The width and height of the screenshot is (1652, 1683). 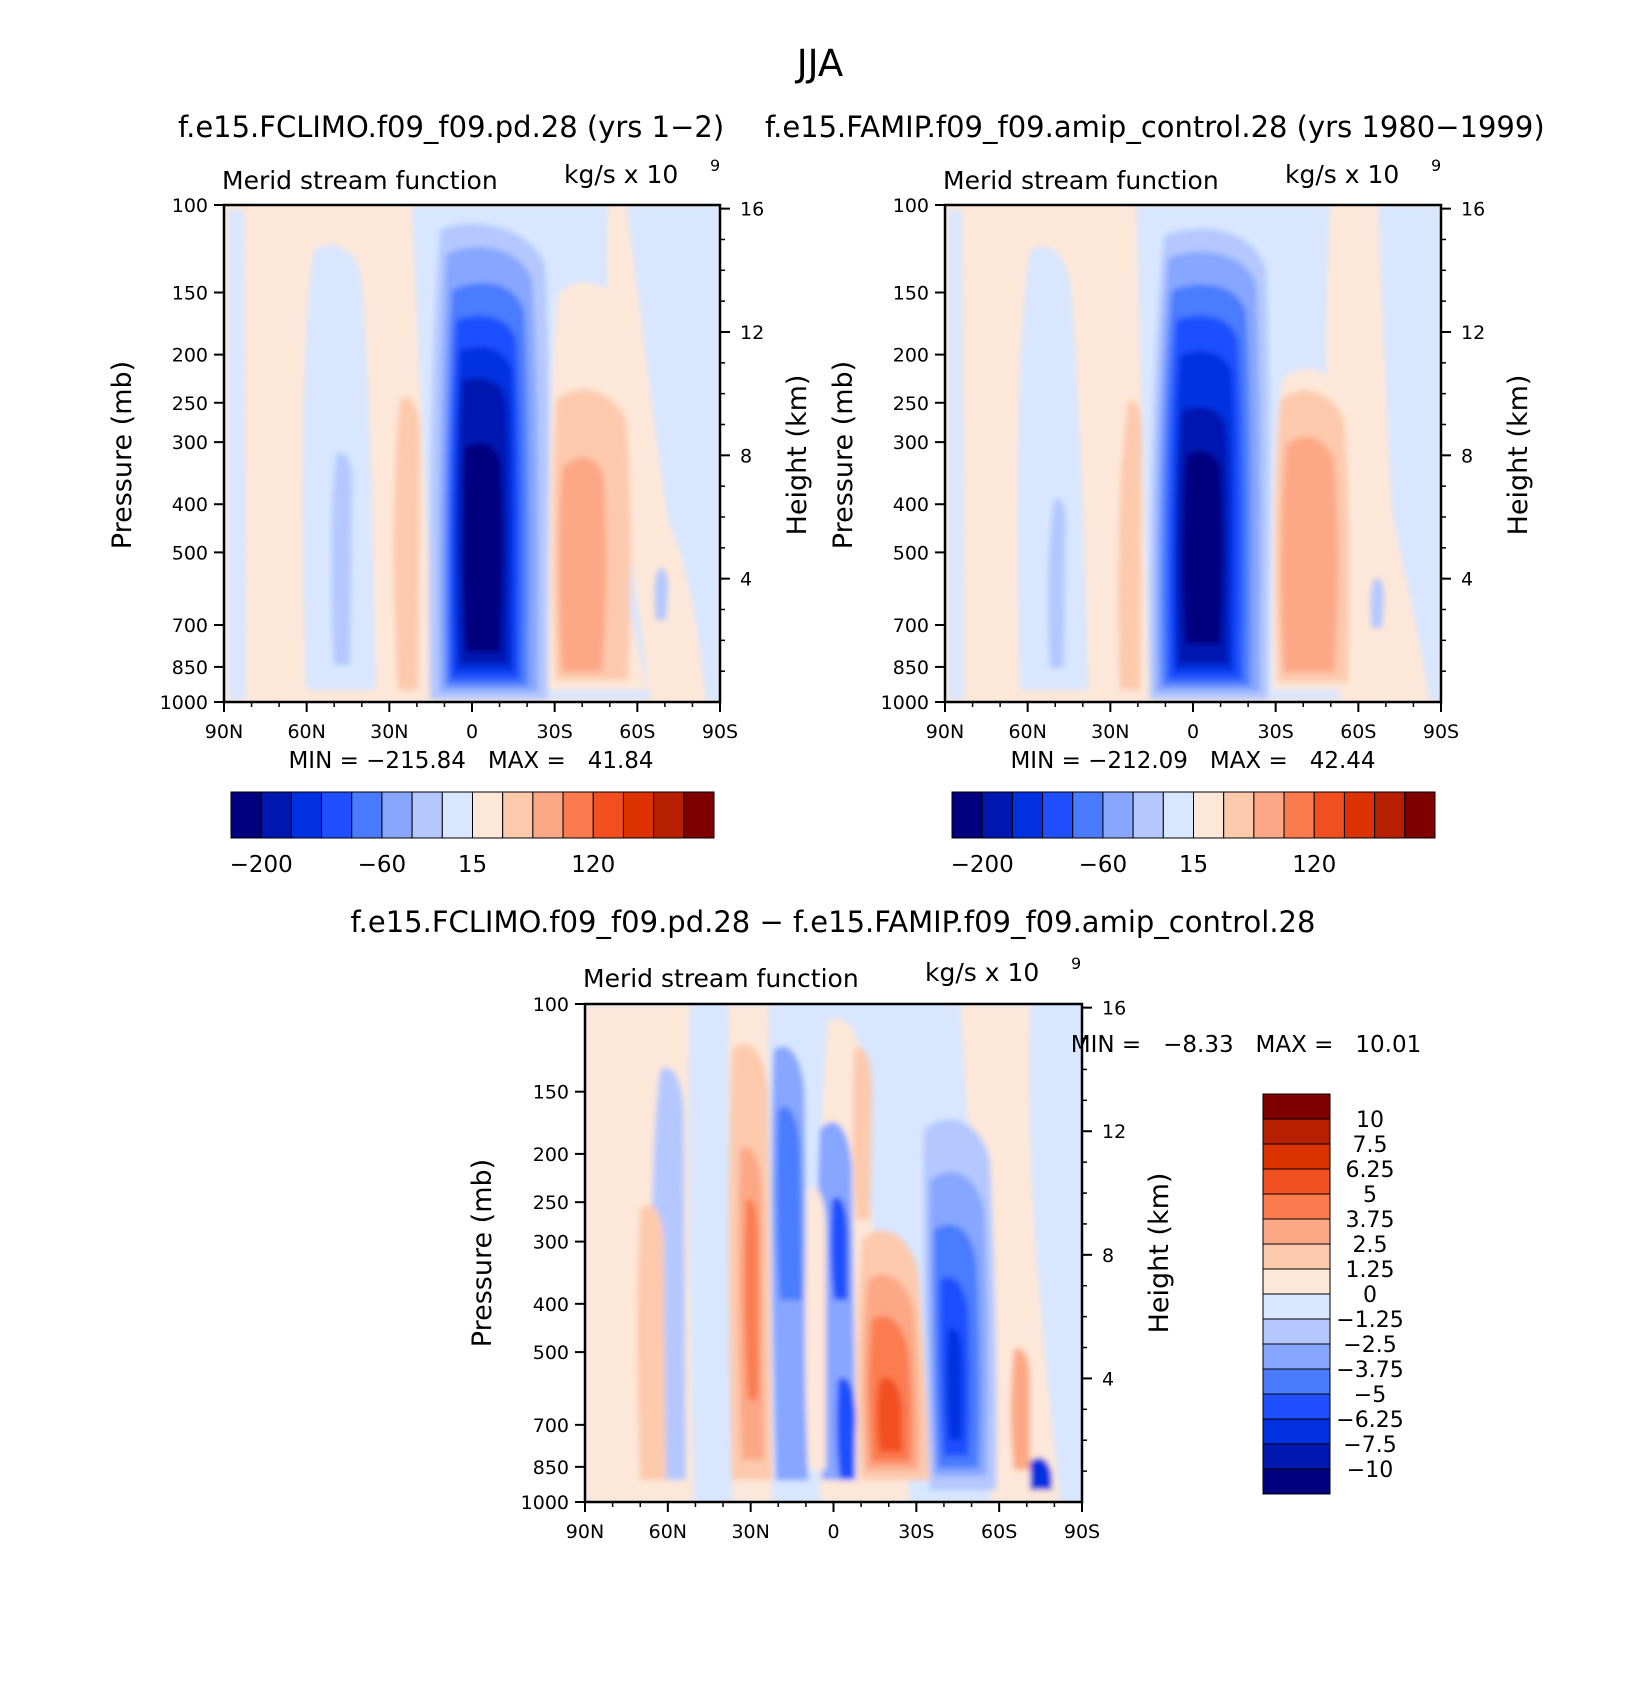 What do you see at coordinates (911, 553) in the screenshot?
I see `y-tick-label: 500` at bounding box center [911, 553].